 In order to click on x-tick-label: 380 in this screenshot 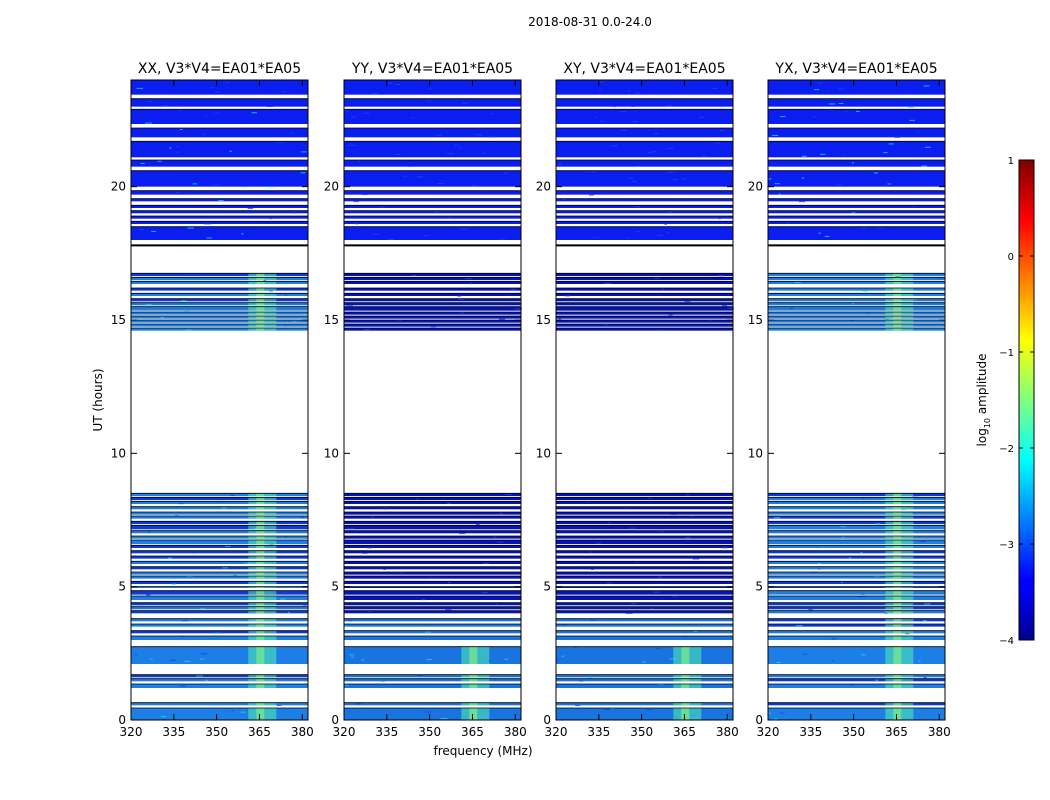, I will do `click(515, 732)`.